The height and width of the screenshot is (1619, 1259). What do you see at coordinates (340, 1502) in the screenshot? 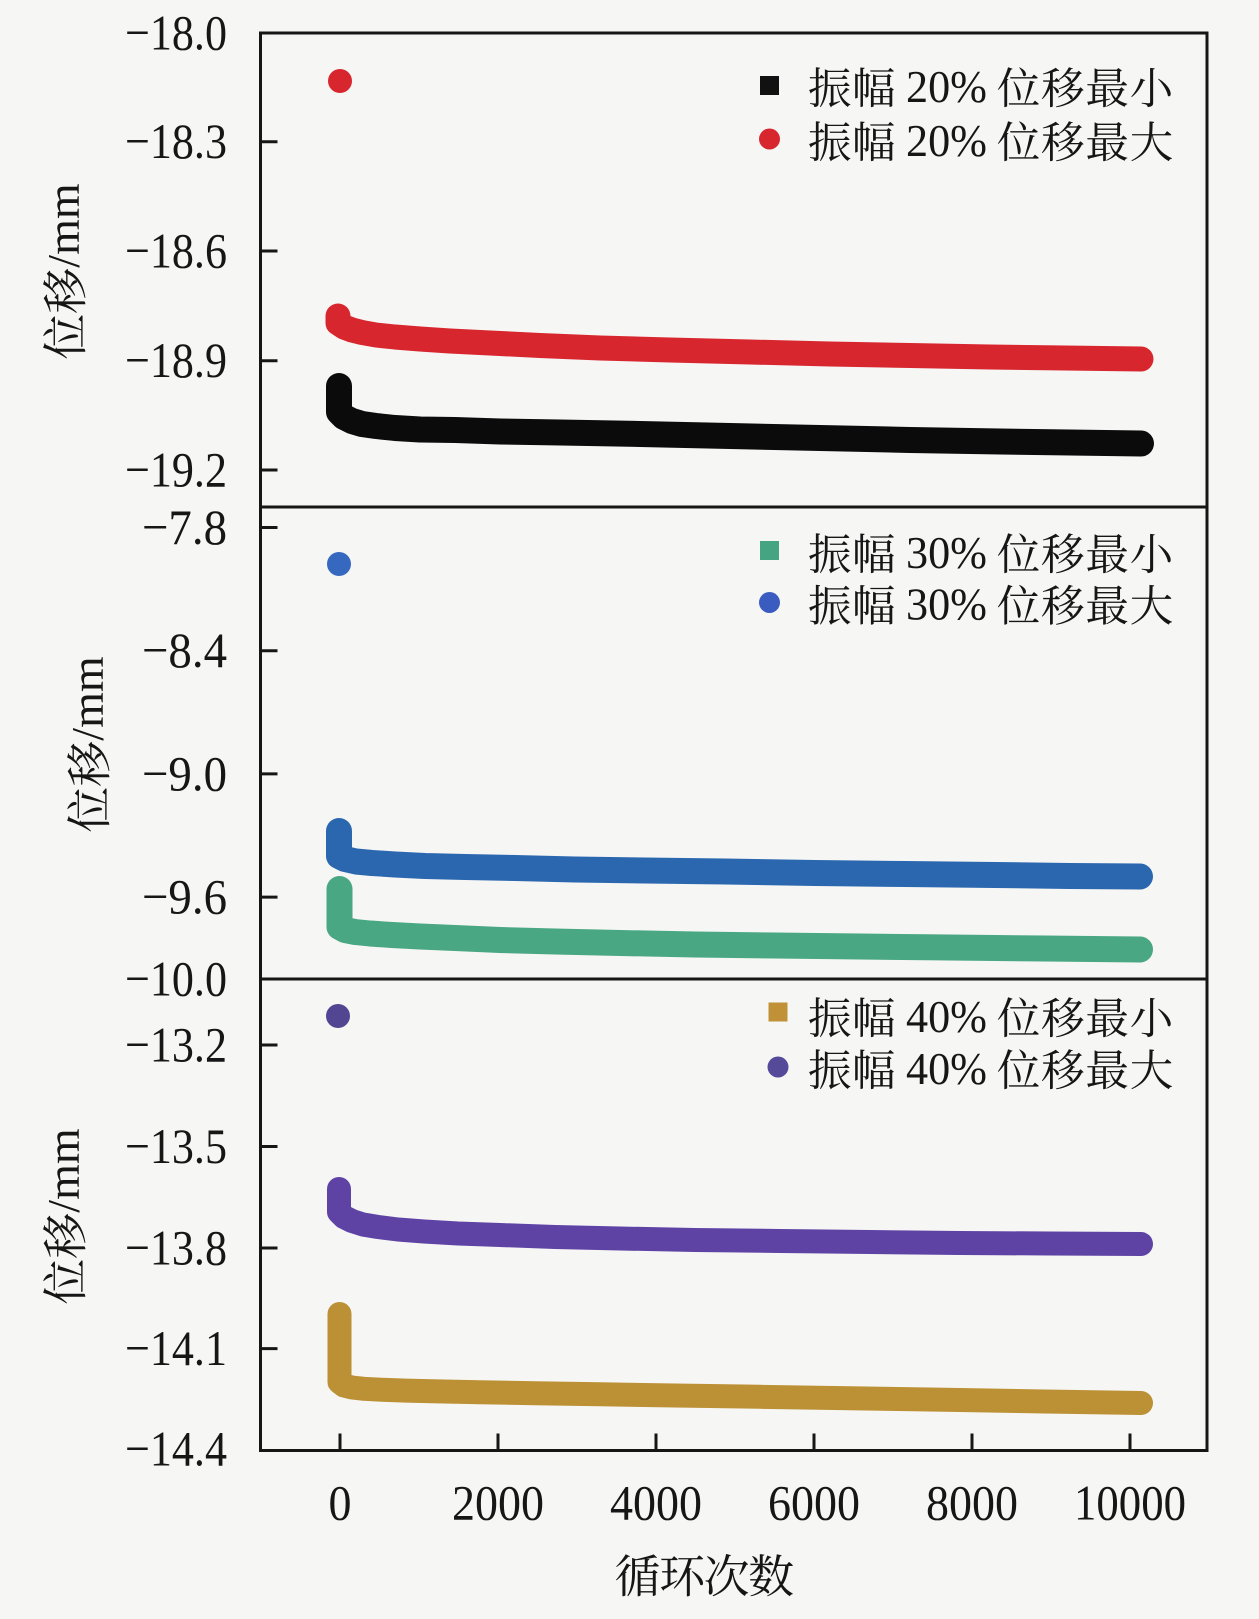
I see `svg-text: 0` at bounding box center [340, 1502].